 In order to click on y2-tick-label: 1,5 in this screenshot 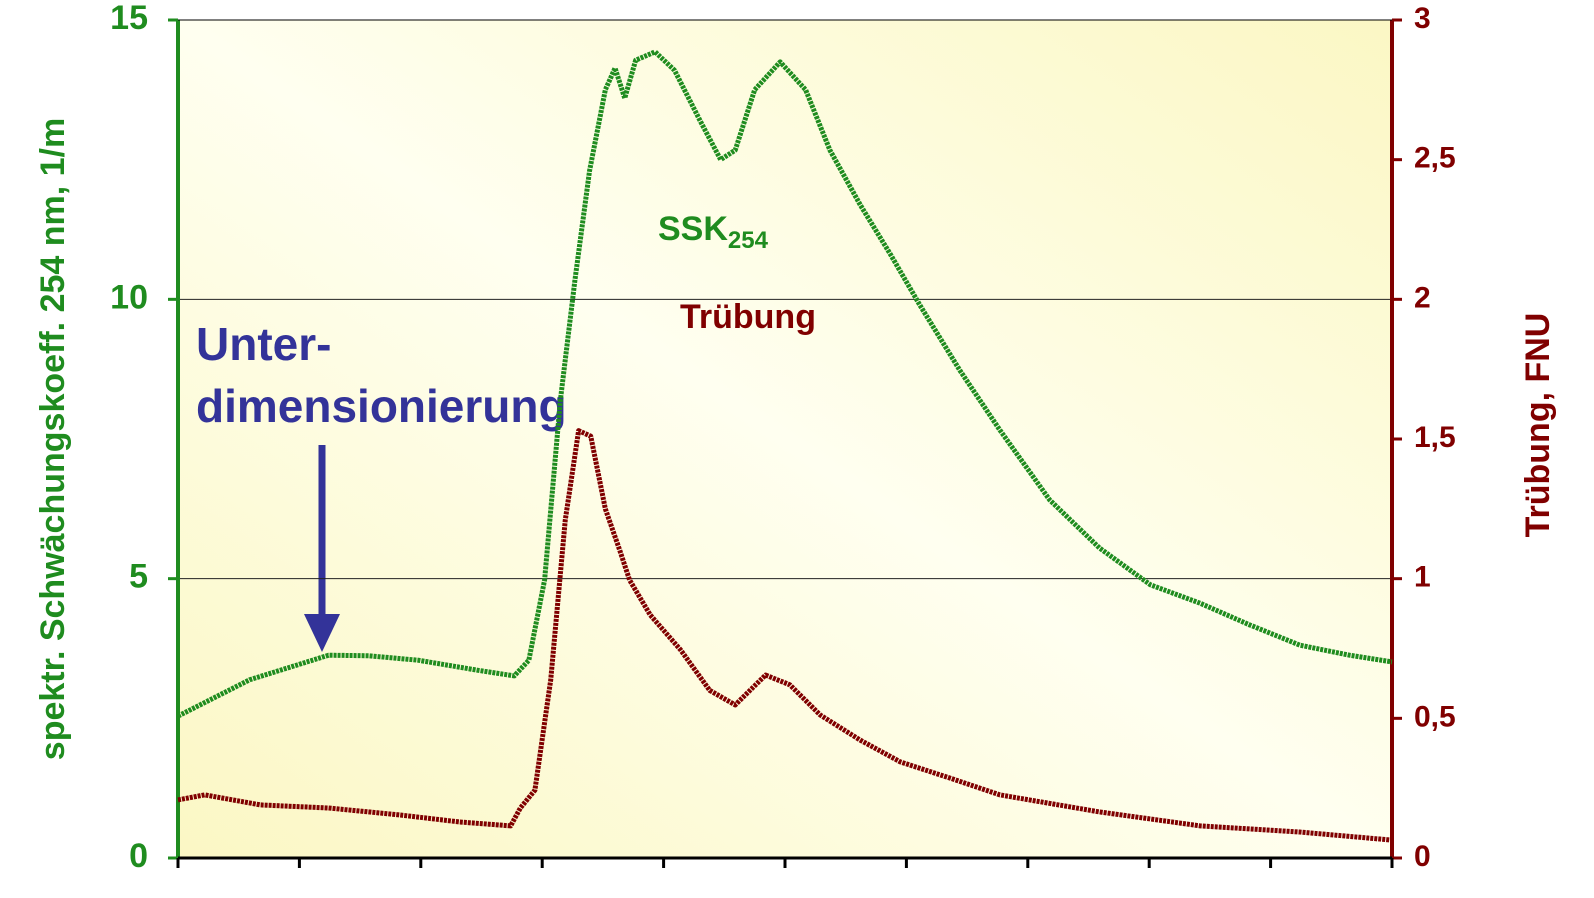, I will do `click(1435, 437)`.